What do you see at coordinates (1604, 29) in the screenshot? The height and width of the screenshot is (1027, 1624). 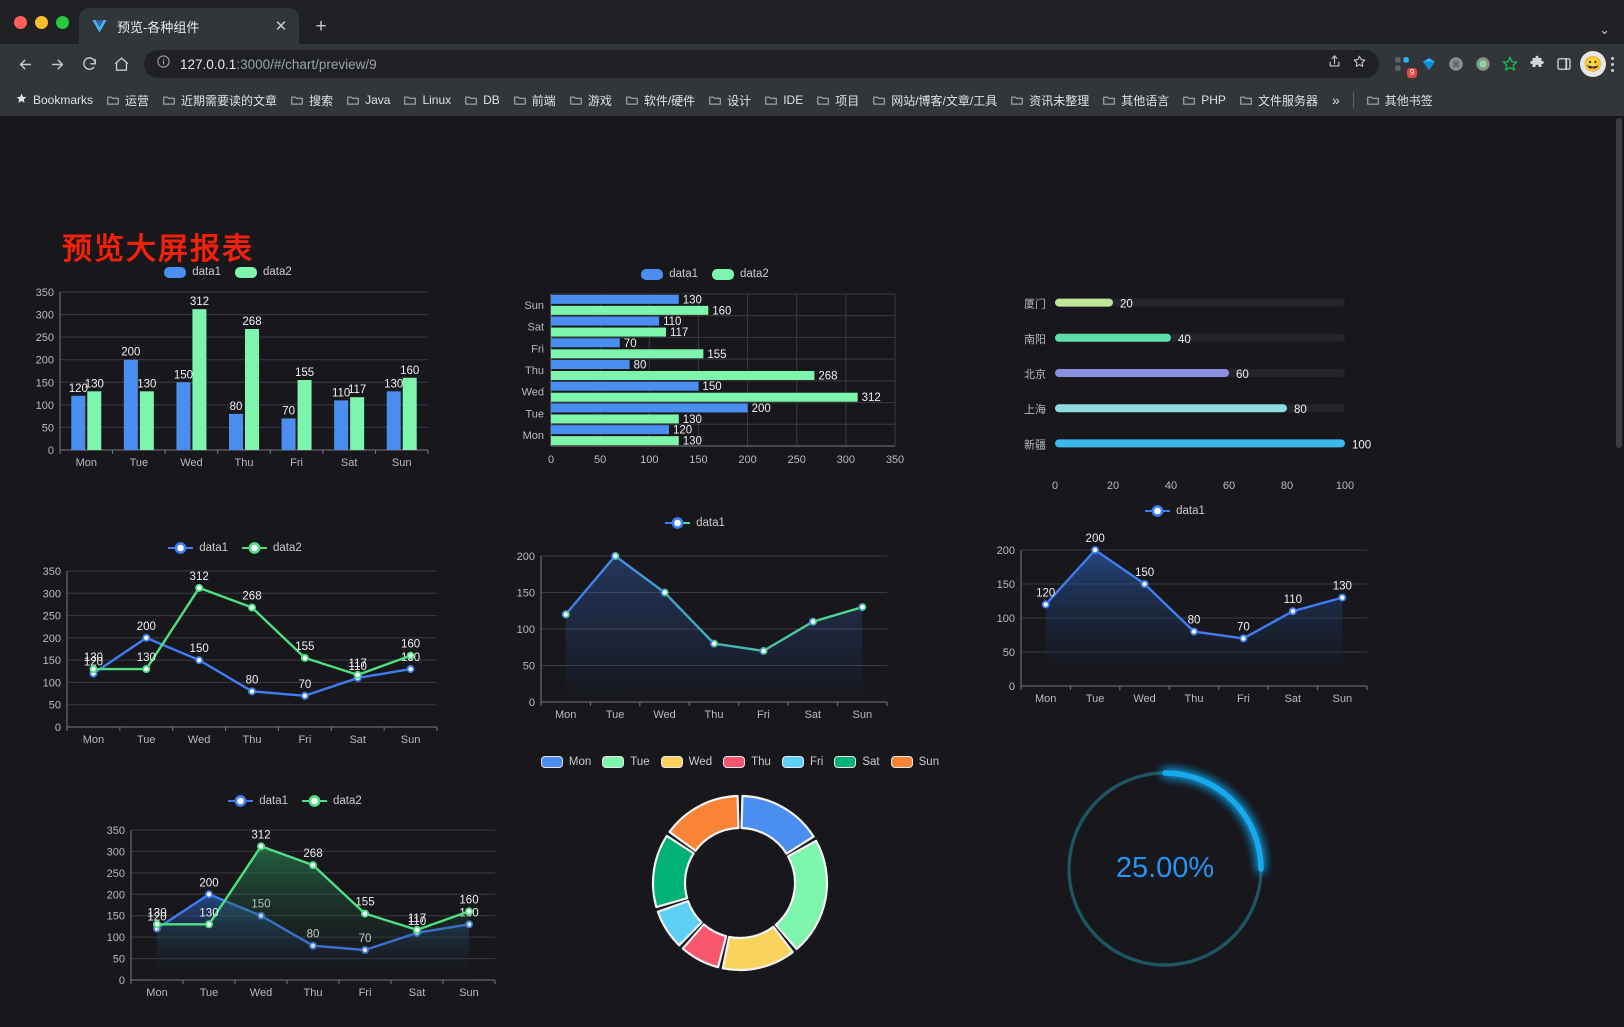 I see `chevron-down-icon: ⌄` at bounding box center [1604, 29].